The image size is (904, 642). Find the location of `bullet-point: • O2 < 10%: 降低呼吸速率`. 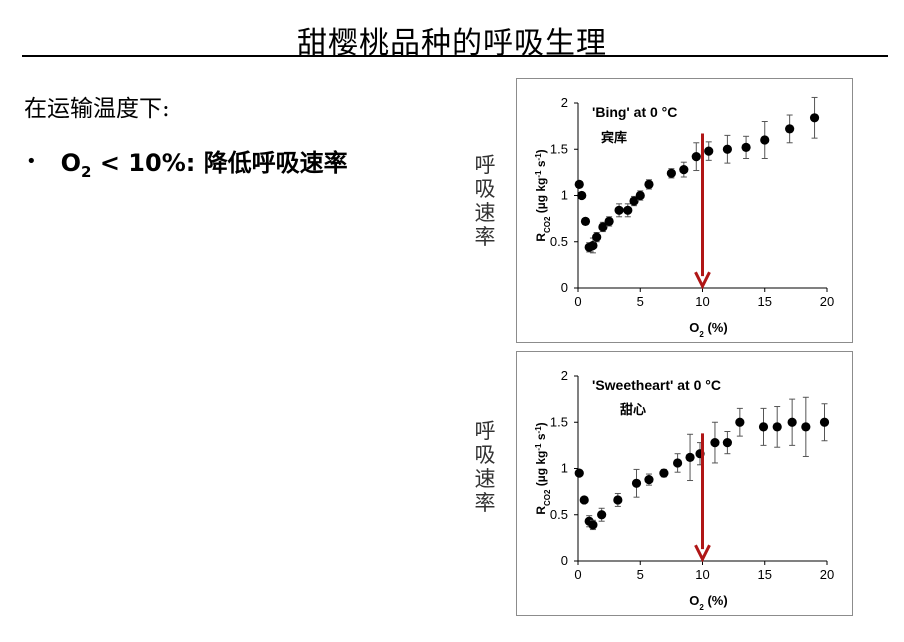

bullet-point: • O2 < 10%: 降低呼吸速率 is located at coordinates (187, 162).